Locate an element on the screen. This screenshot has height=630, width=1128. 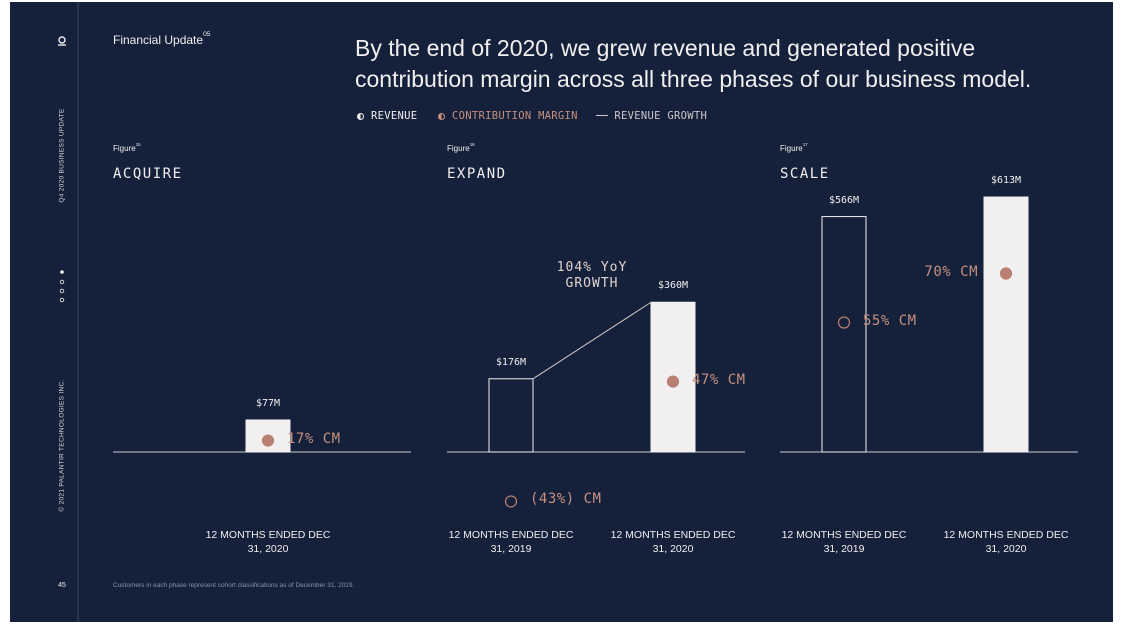
figure-label: Figure15 is located at coordinates (127, 147).